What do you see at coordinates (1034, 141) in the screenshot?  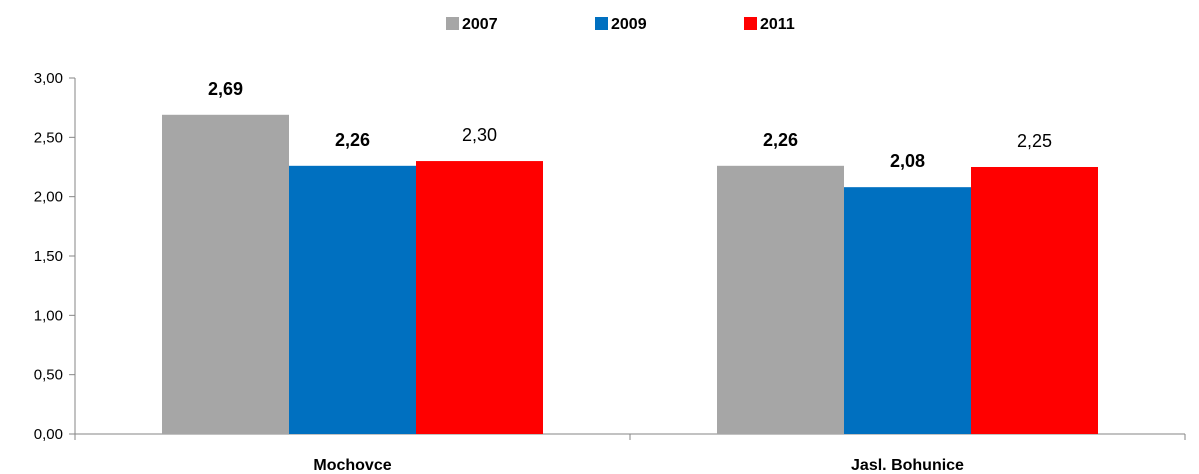 I see `data-label: 2,25` at bounding box center [1034, 141].